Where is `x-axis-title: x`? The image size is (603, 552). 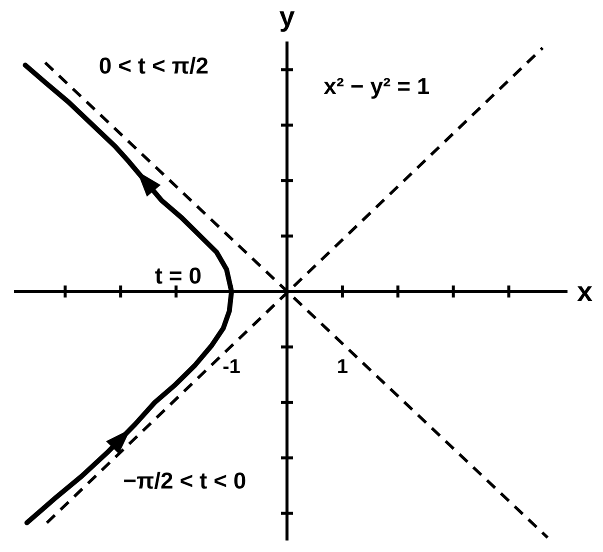 x-axis-title: x is located at coordinates (585, 292).